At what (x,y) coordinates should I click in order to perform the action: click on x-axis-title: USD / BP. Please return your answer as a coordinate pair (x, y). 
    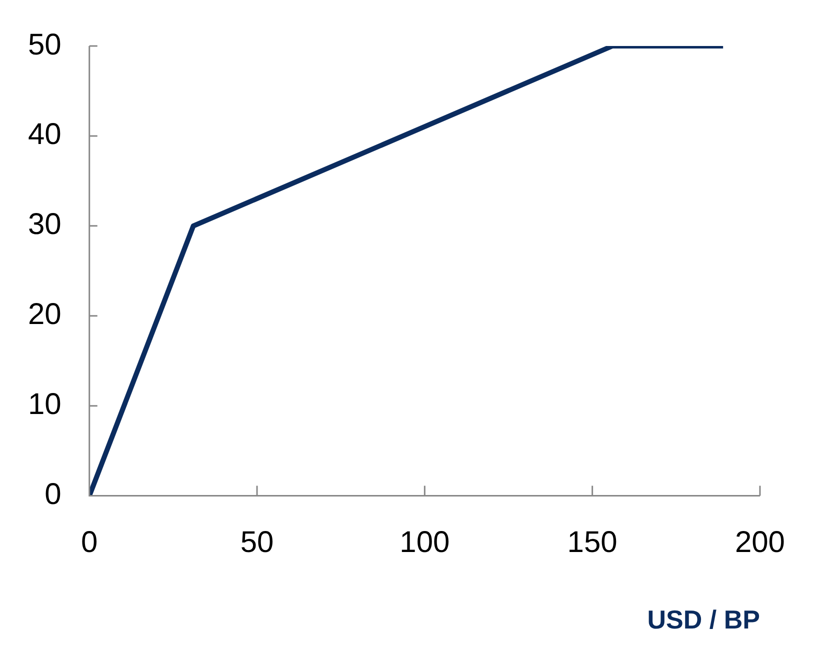
    Looking at the image, I should click on (703, 619).